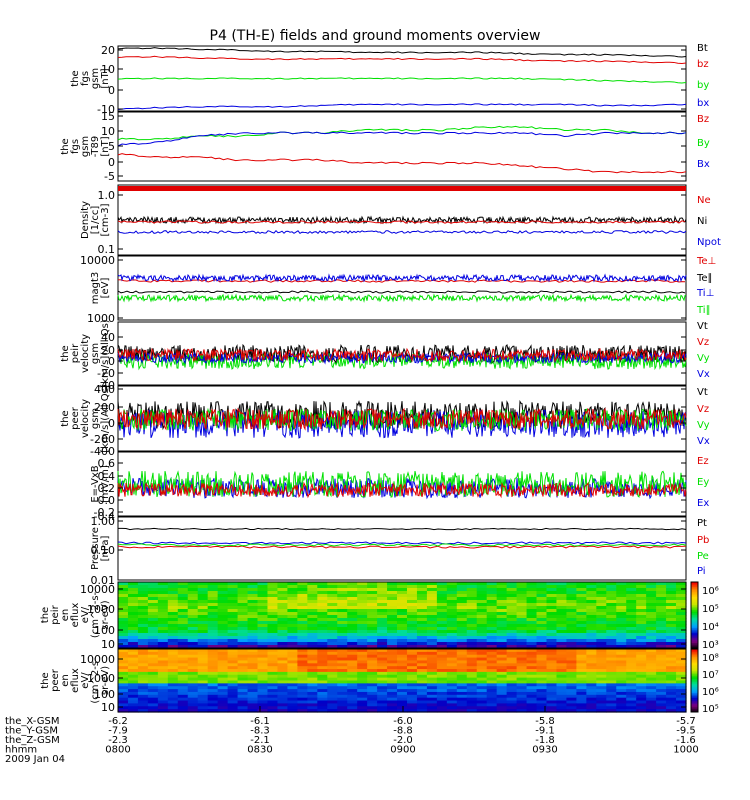  What do you see at coordinates (111, 162) in the screenshot?
I see `y-tick-label: 0` at bounding box center [111, 162].